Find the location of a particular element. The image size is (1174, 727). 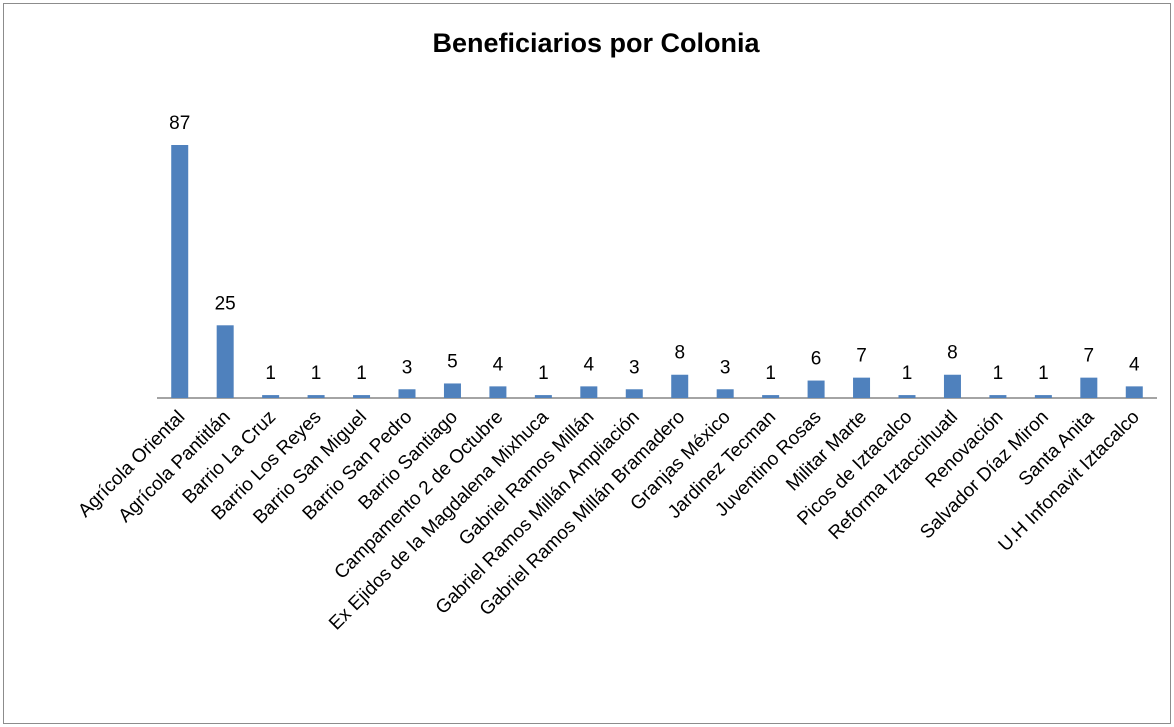

data-label: 6 is located at coordinates (816, 359).